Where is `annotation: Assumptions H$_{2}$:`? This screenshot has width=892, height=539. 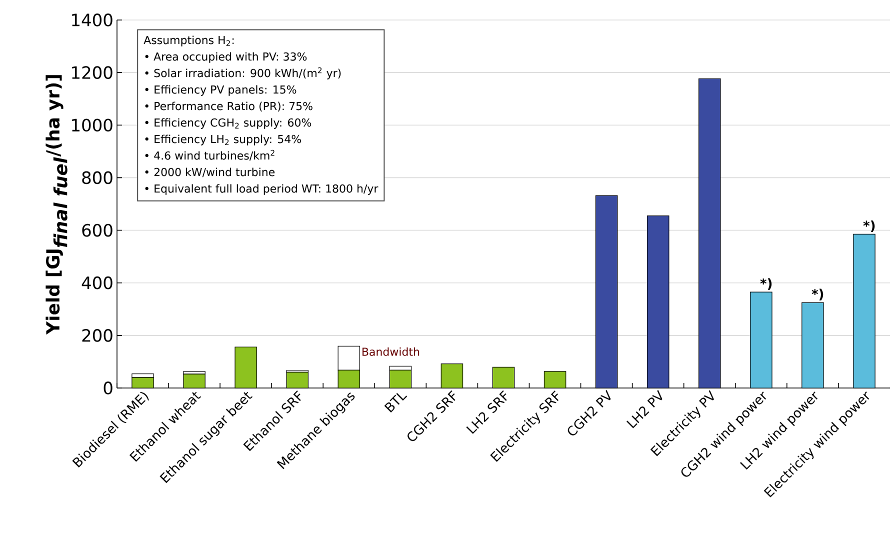 annotation: Assumptions H$_{2}$: is located at coordinates (189, 41).